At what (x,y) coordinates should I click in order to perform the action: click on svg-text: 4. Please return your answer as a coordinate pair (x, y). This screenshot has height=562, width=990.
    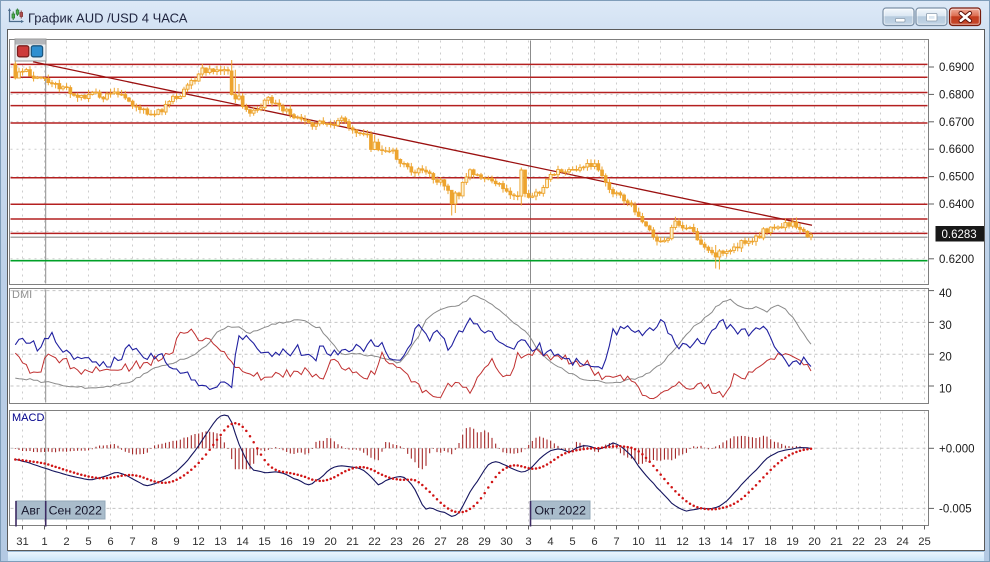
    Looking at the image, I should click on (550, 542).